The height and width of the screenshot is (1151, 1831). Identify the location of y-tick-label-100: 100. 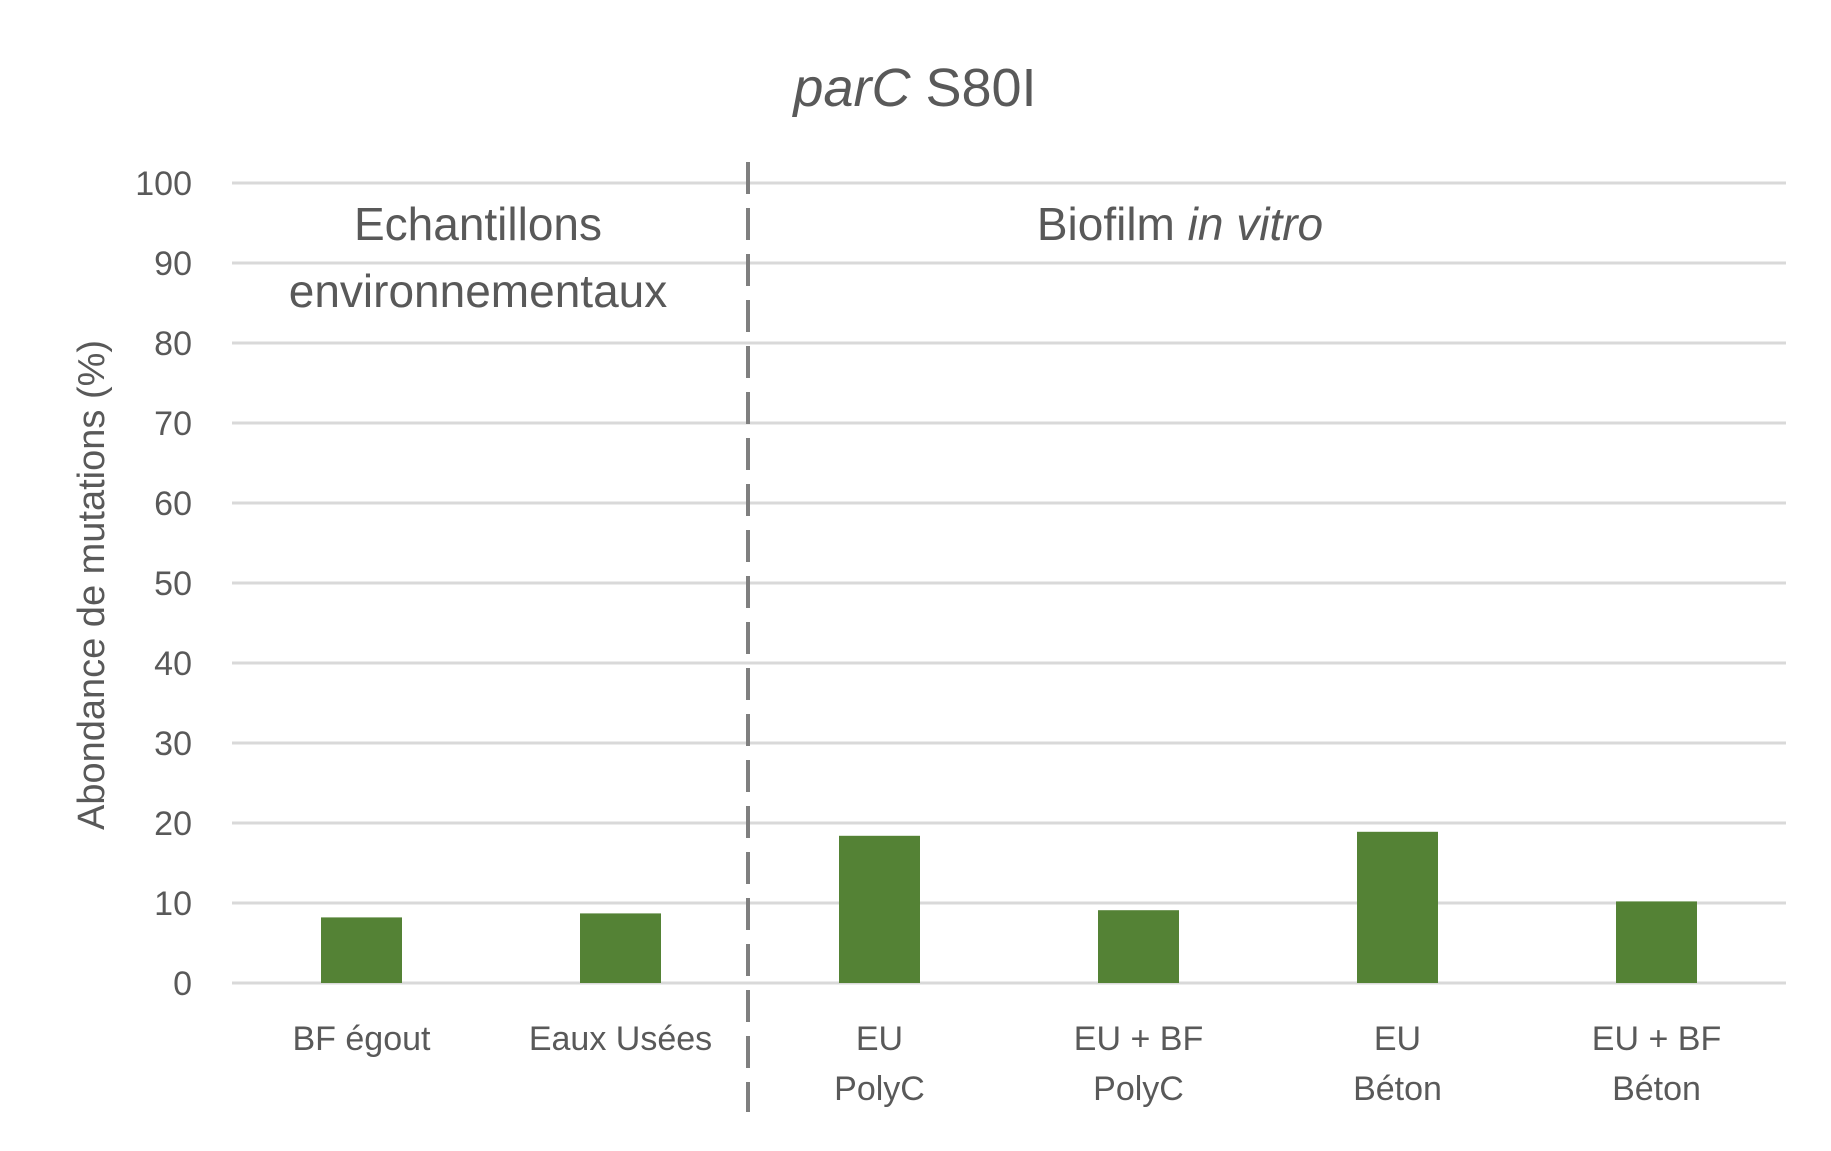
(163, 184).